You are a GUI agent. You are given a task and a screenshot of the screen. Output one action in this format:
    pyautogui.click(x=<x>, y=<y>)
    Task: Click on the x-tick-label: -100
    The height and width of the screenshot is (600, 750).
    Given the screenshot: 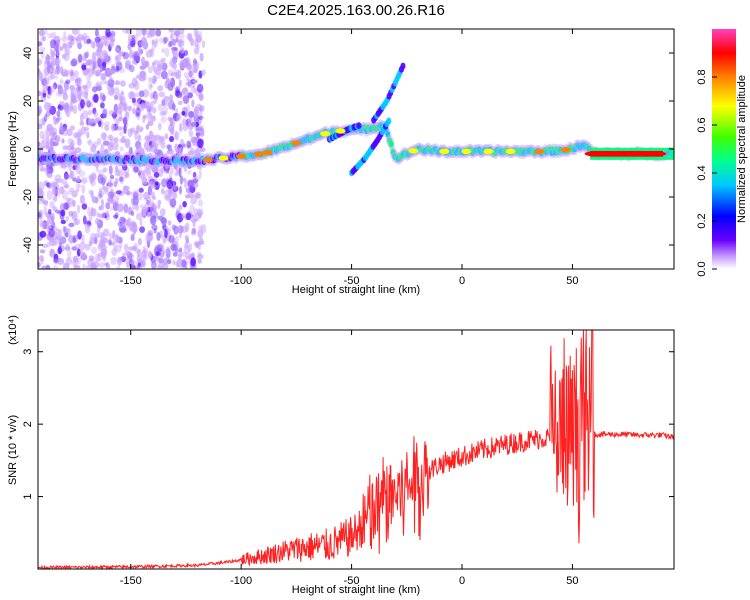 What is the action you would take?
    pyautogui.click(x=241, y=581)
    